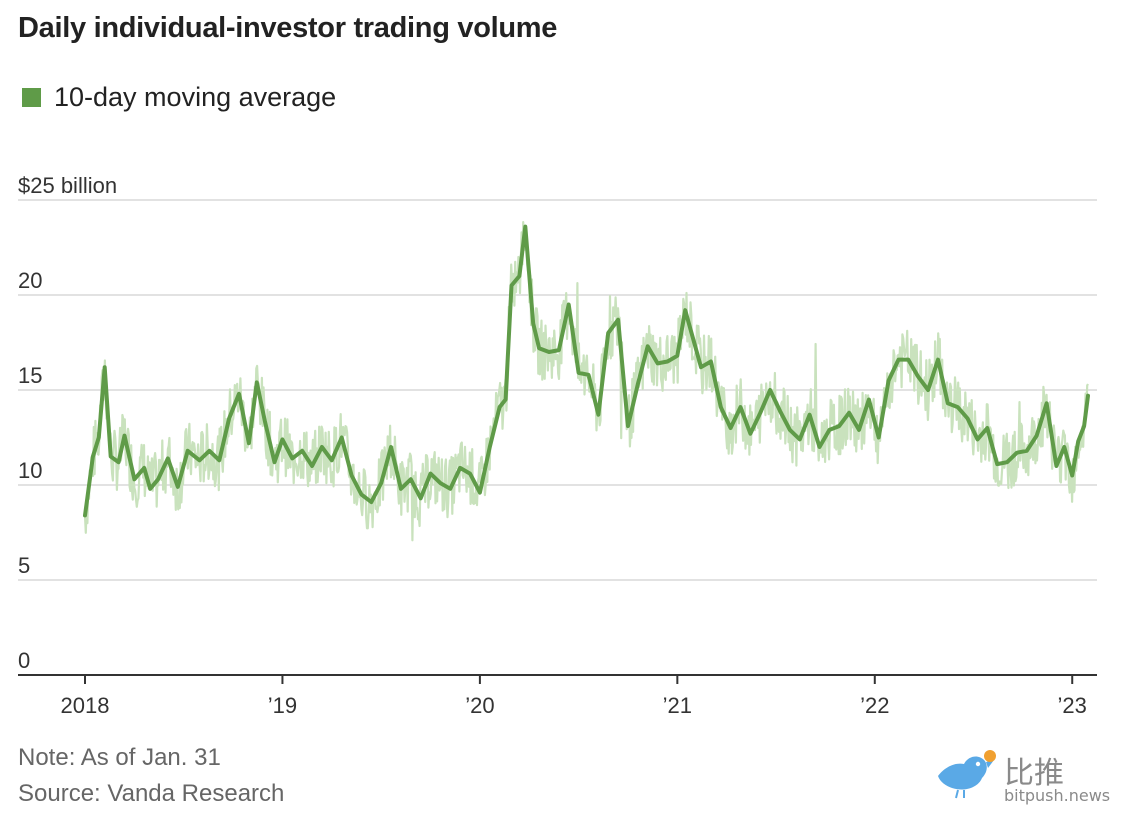 The width and height of the screenshot is (1132, 822). What do you see at coordinates (119, 757) in the screenshot?
I see `note: Note: As of Jan. 31` at bounding box center [119, 757].